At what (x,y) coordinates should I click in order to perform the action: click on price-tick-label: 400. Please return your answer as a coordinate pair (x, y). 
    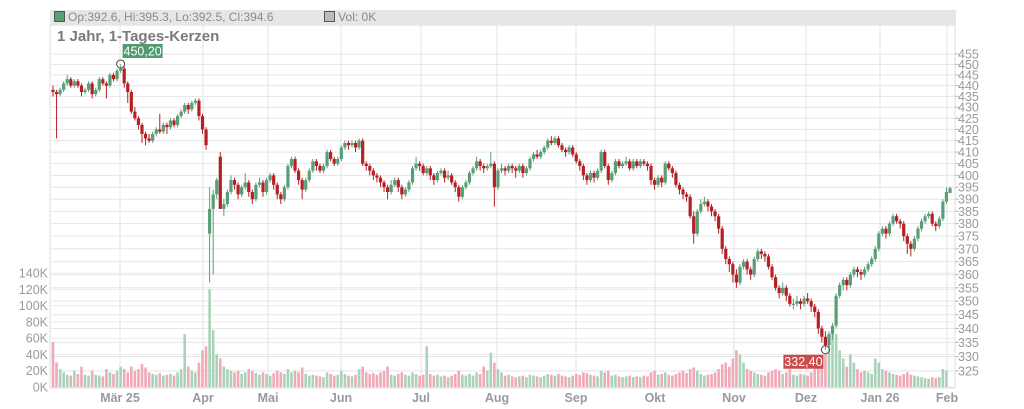
    Looking at the image, I should click on (968, 176).